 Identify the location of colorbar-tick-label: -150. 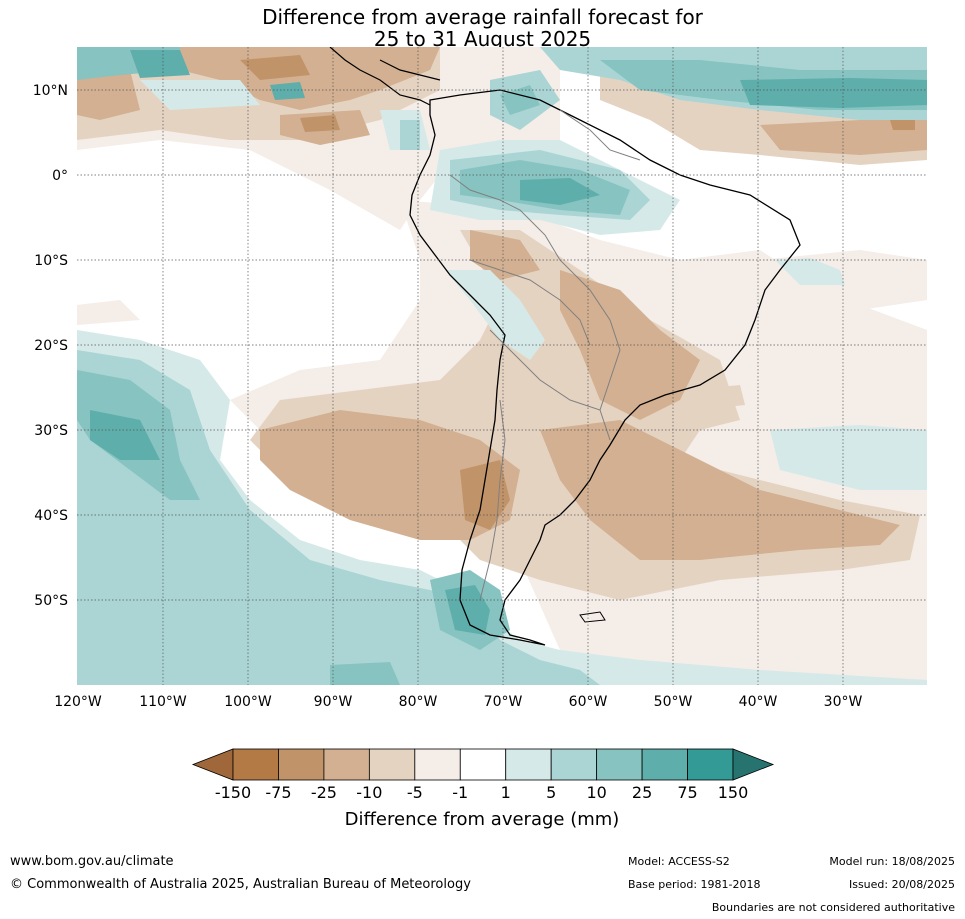
(233, 792).